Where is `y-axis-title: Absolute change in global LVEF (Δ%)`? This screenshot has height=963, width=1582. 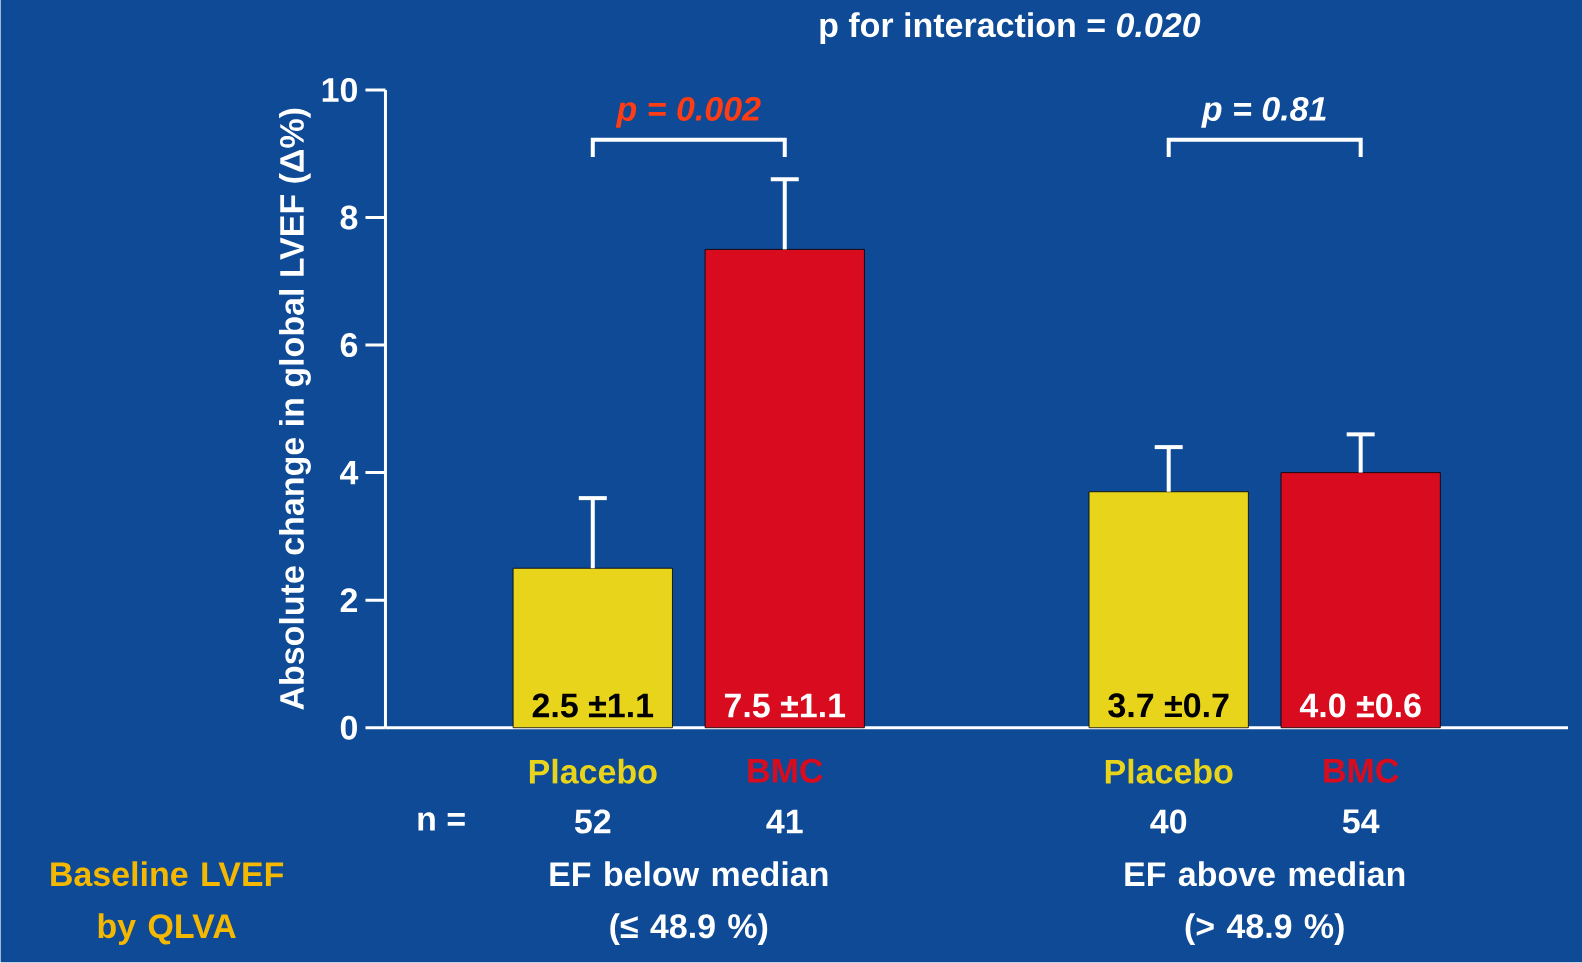
y-axis-title: Absolute change in global LVEF (Δ%) is located at coordinates (295, 409).